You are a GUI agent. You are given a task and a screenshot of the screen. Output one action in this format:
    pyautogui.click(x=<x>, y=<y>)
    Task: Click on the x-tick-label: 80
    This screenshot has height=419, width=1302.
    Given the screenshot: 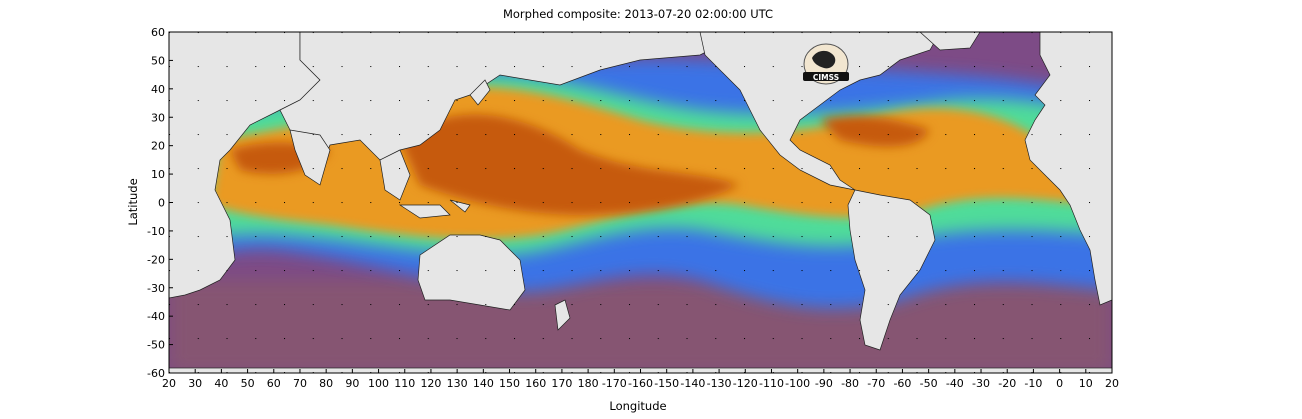 What is the action you would take?
    pyautogui.click(x=326, y=383)
    